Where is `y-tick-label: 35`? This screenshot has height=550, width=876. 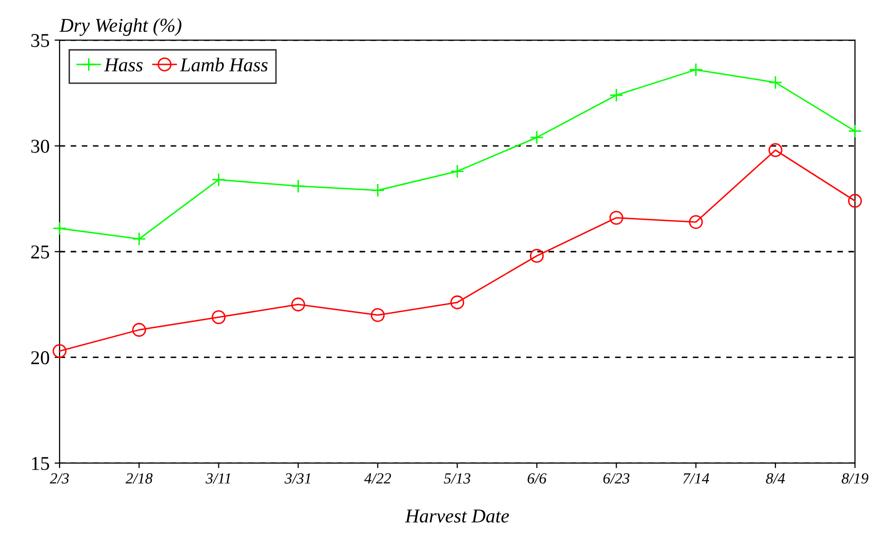 y-tick-label: 35 is located at coordinates (40, 41).